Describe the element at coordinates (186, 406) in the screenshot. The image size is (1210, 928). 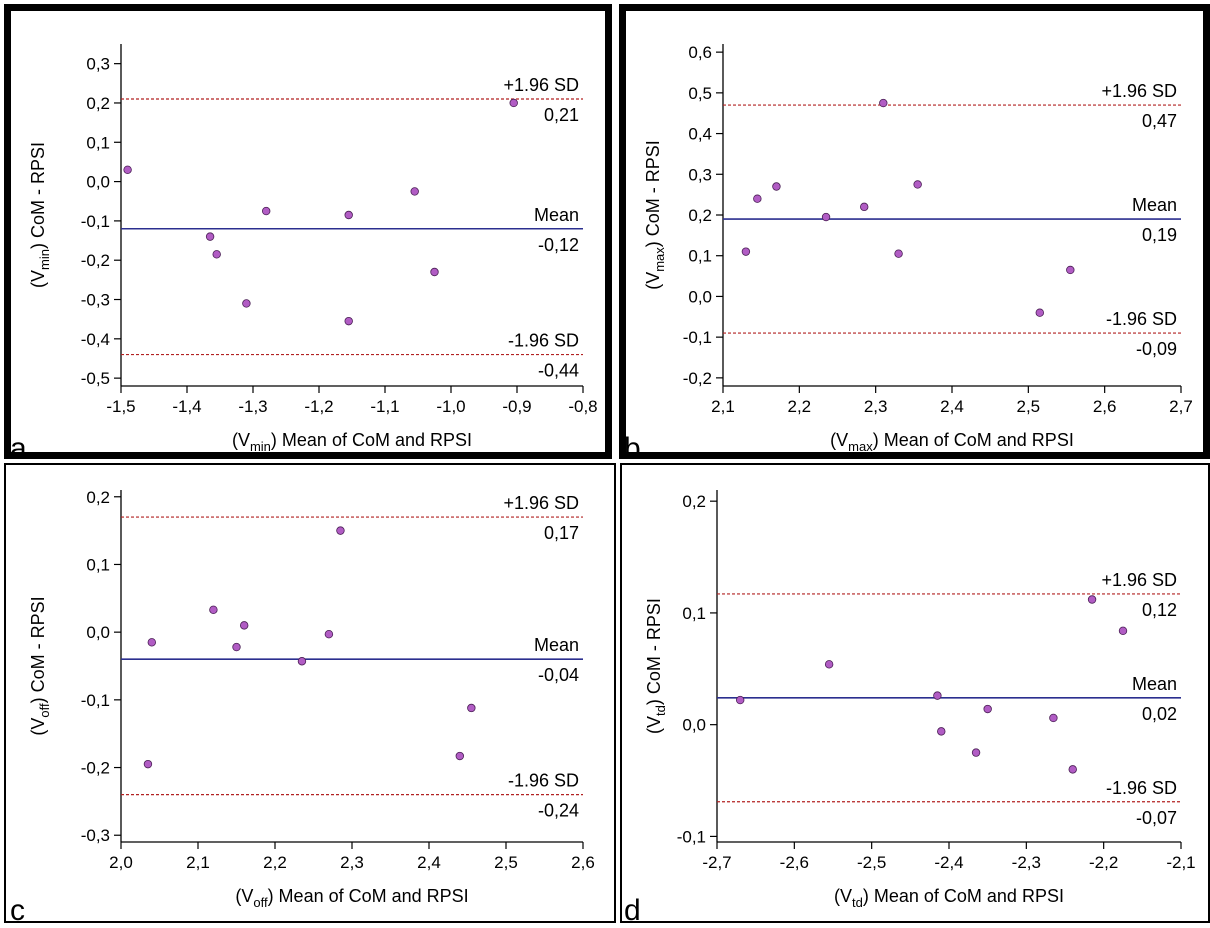
I see `x-tick-label: -1,4` at that location.